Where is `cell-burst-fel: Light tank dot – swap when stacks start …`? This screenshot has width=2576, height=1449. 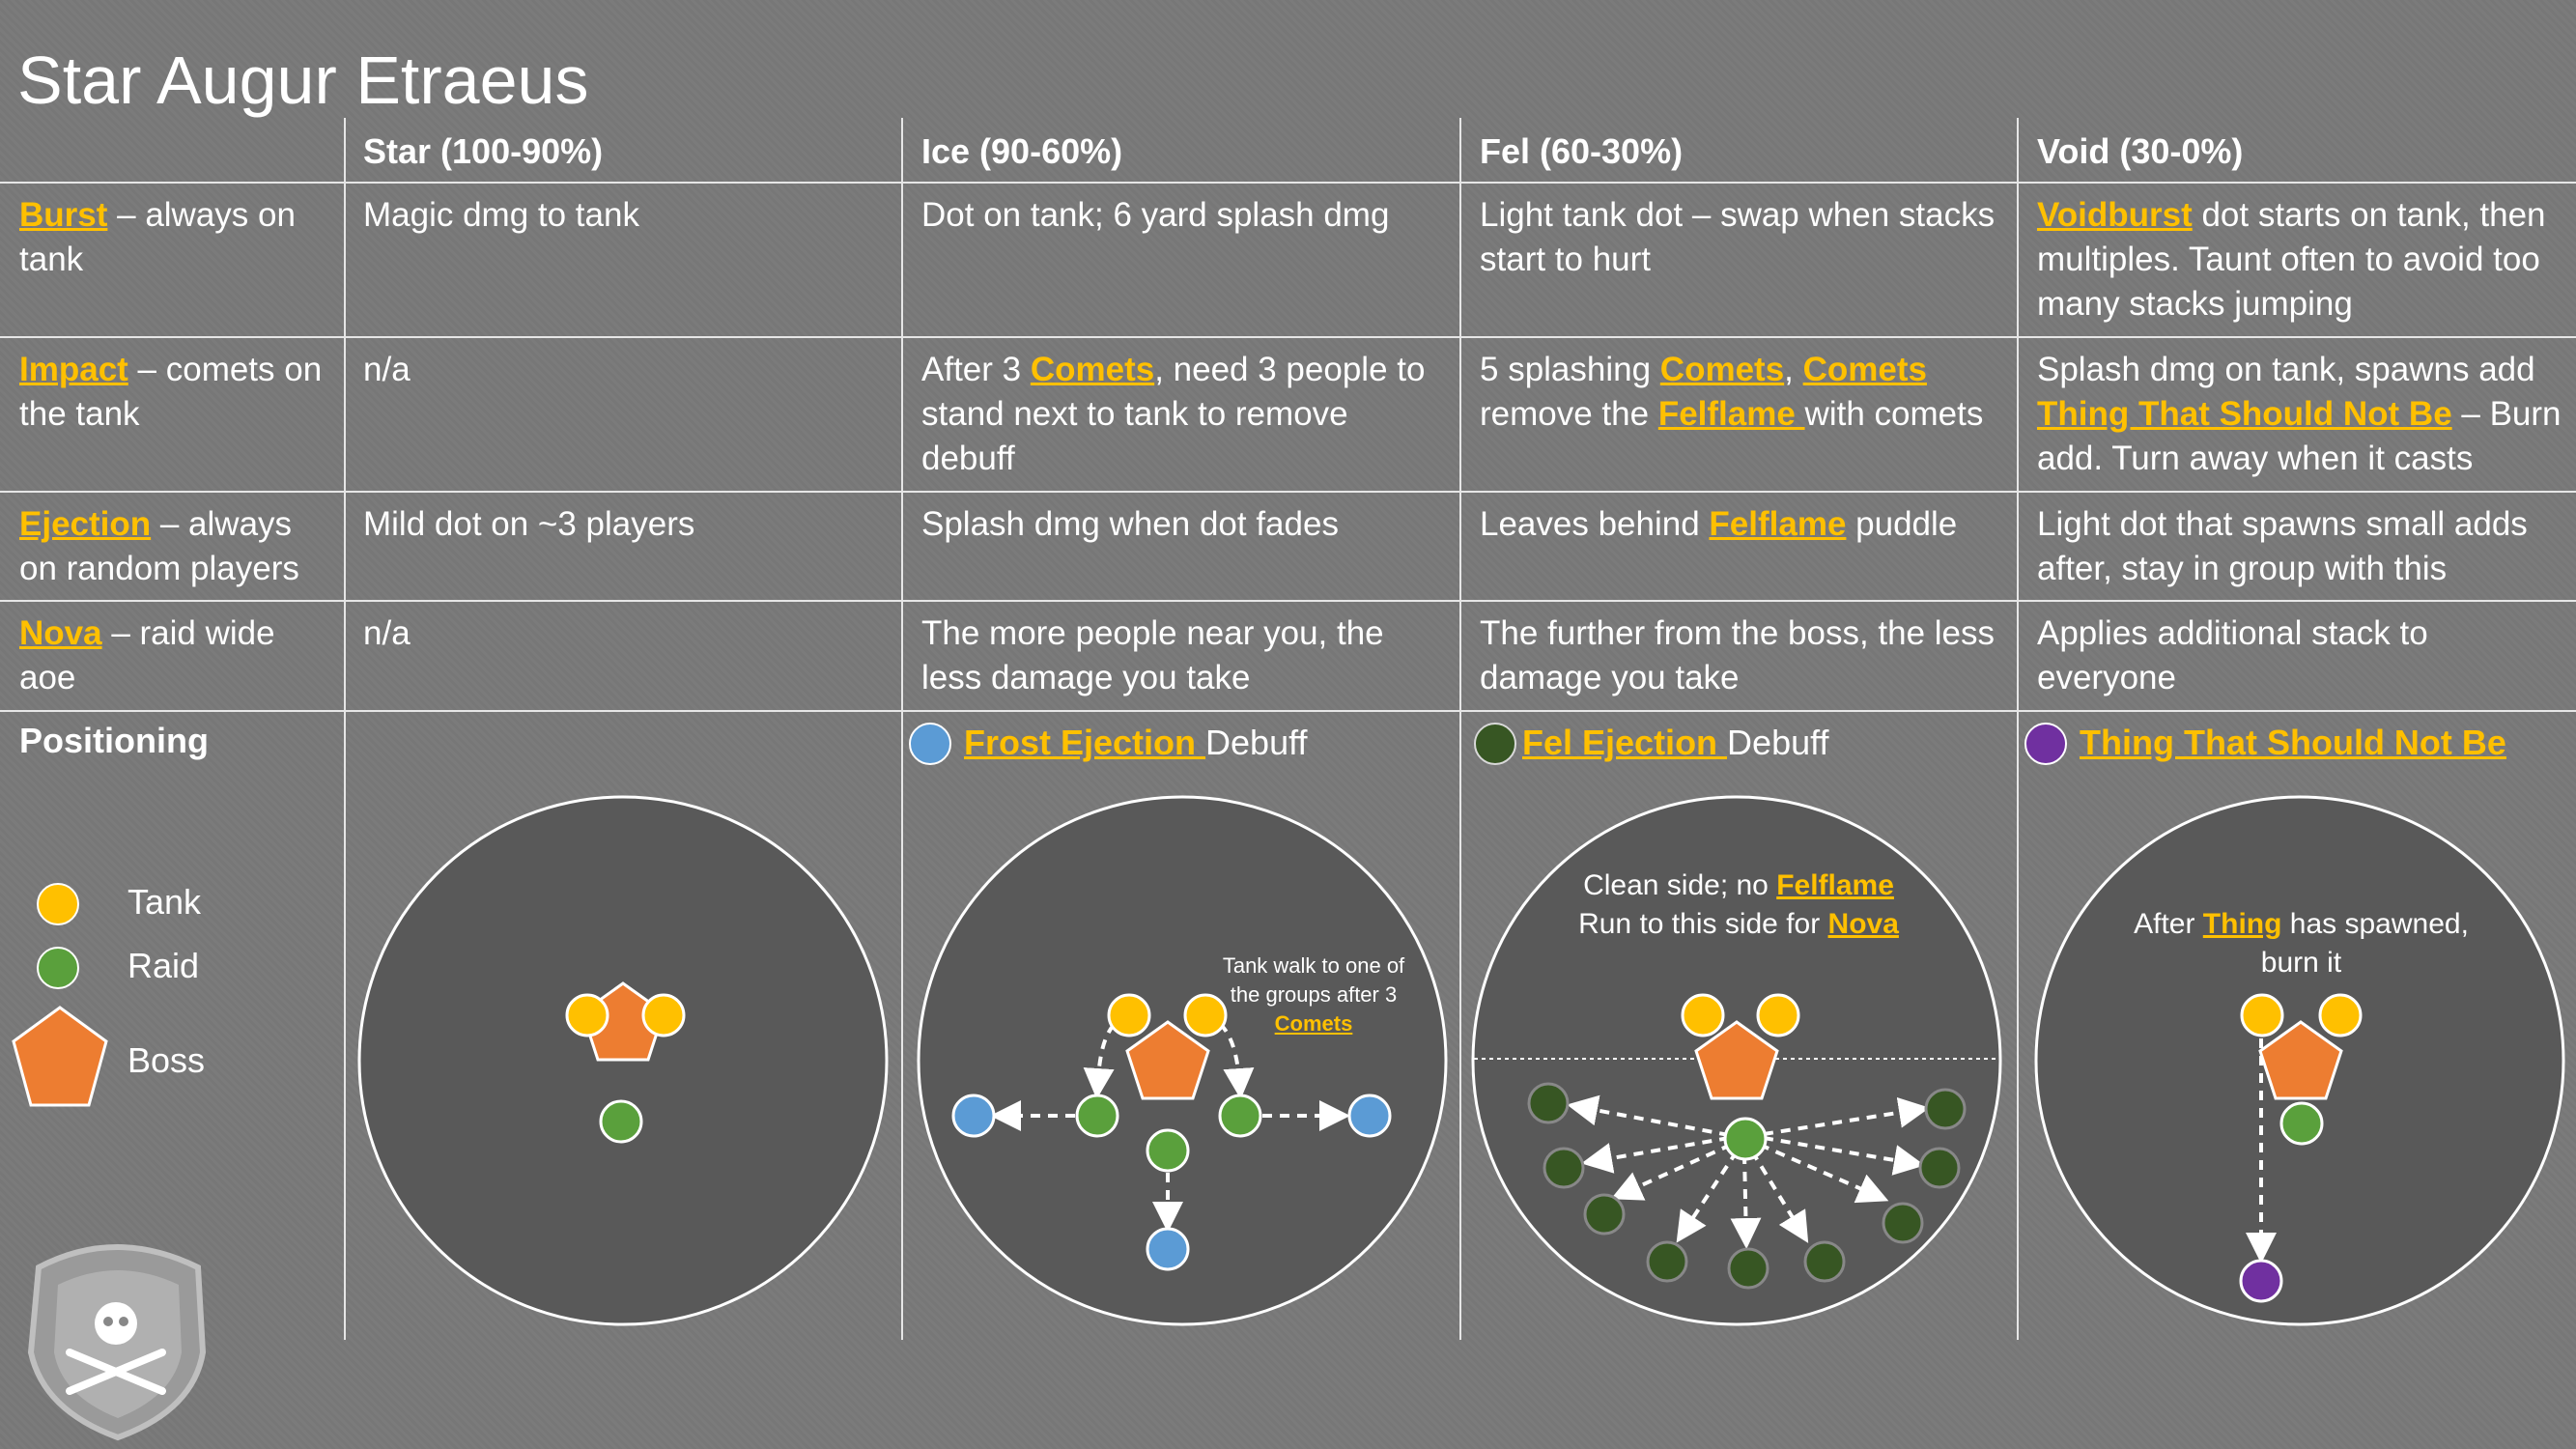
cell-burst-fel: Light tank dot – swap when stacks start … is located at coordinates (1738, 237).